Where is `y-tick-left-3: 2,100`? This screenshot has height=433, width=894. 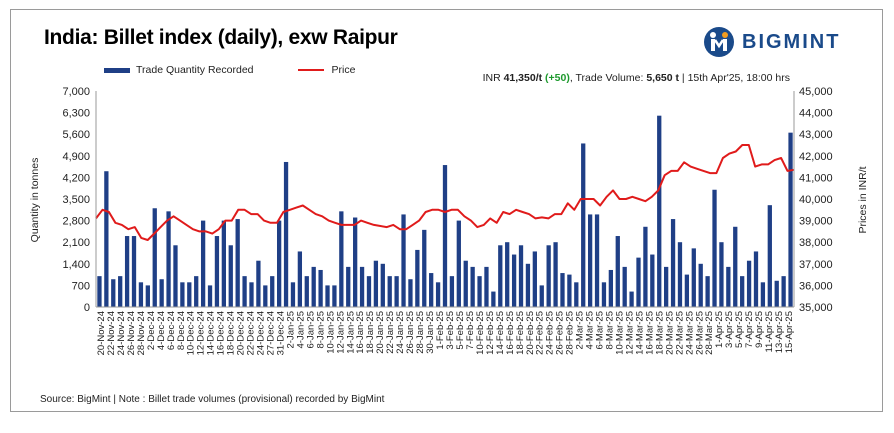
y-tick-left-3: 2,100 is located at coordinates (76, 243).